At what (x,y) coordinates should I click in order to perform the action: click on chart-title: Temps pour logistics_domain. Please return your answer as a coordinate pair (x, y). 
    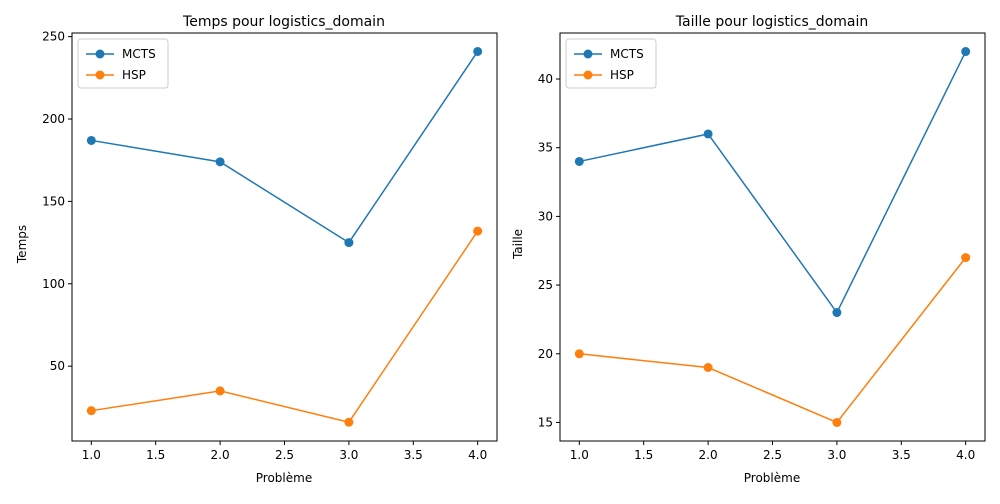
    Looking at the image, I should click on (283, 22).